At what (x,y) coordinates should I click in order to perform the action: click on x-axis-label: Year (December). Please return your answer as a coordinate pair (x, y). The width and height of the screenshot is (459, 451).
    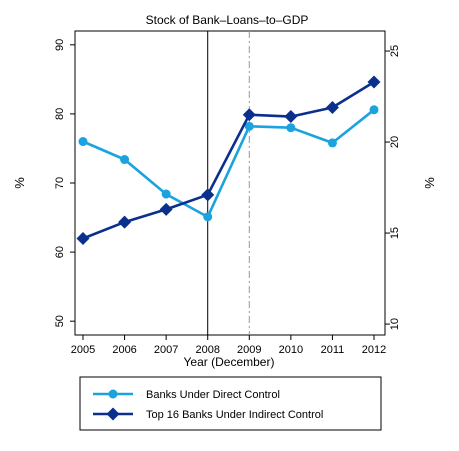
    Looking at the image, I should click on (229, 362).